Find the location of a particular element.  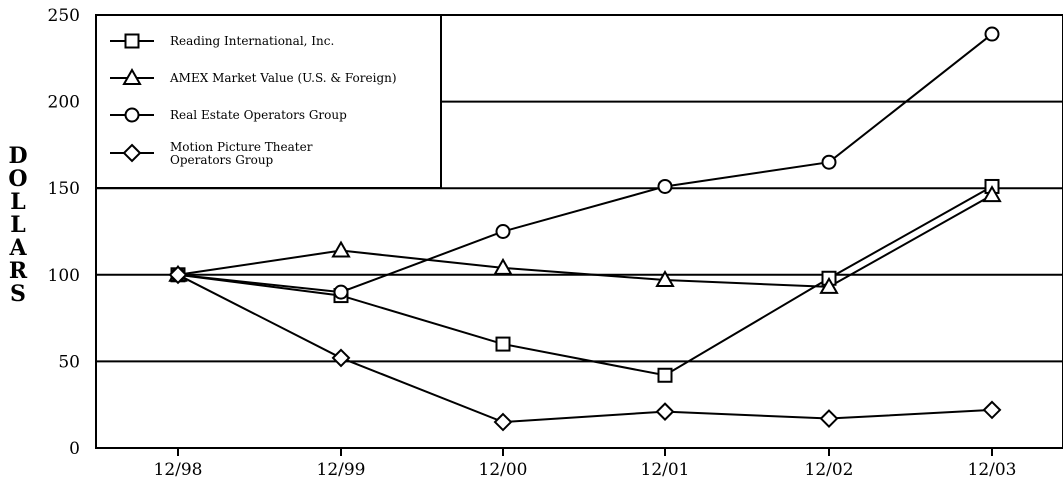

y-tick-label: 0 is located at coordinates (74, 449).